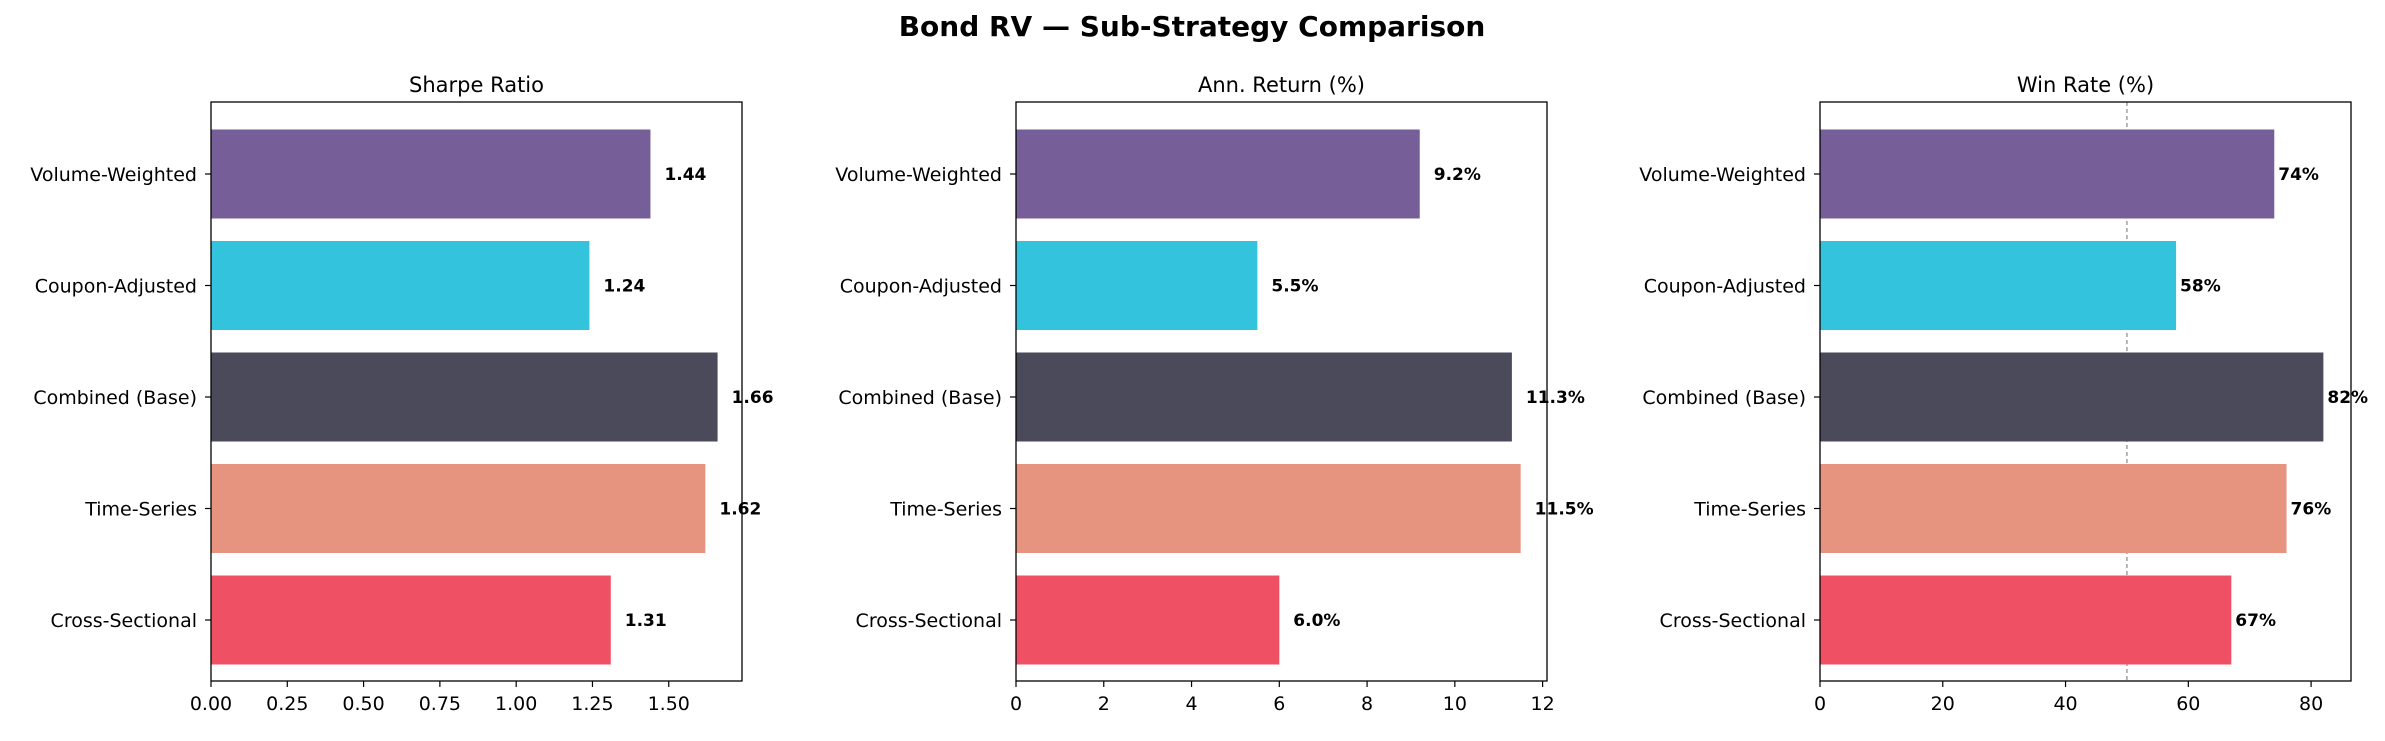  Describe the element at coordinates (2298, 175) in the screenshot. I see `data-label: 74%` at that location.